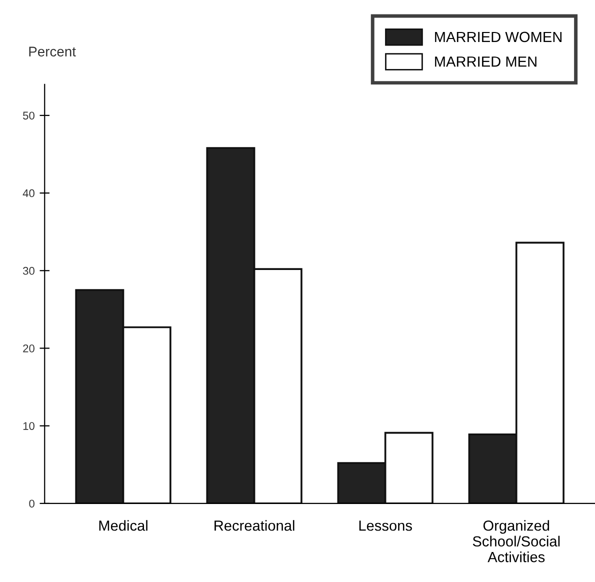 This screenshot has width=595, height=582. What do you see at coordinates (254, 525) in the screenshot?
I see `x-tick-label: Recreational` at bounding box center [254, 525].